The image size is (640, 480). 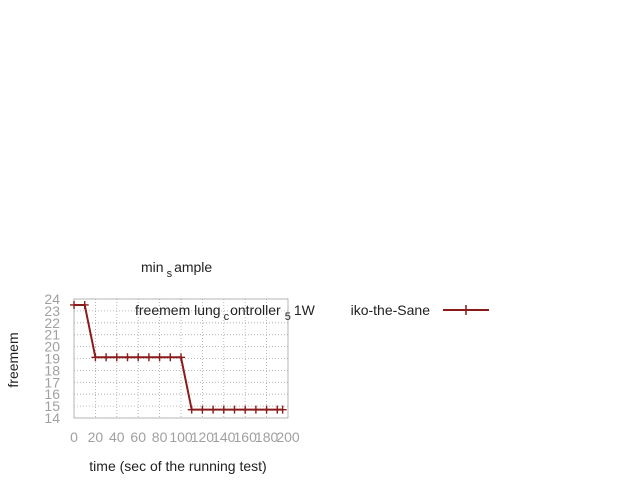 I want to click on legend: freemem lung controller 5 1W iko-the-Sane, so click(x=312, y=312).